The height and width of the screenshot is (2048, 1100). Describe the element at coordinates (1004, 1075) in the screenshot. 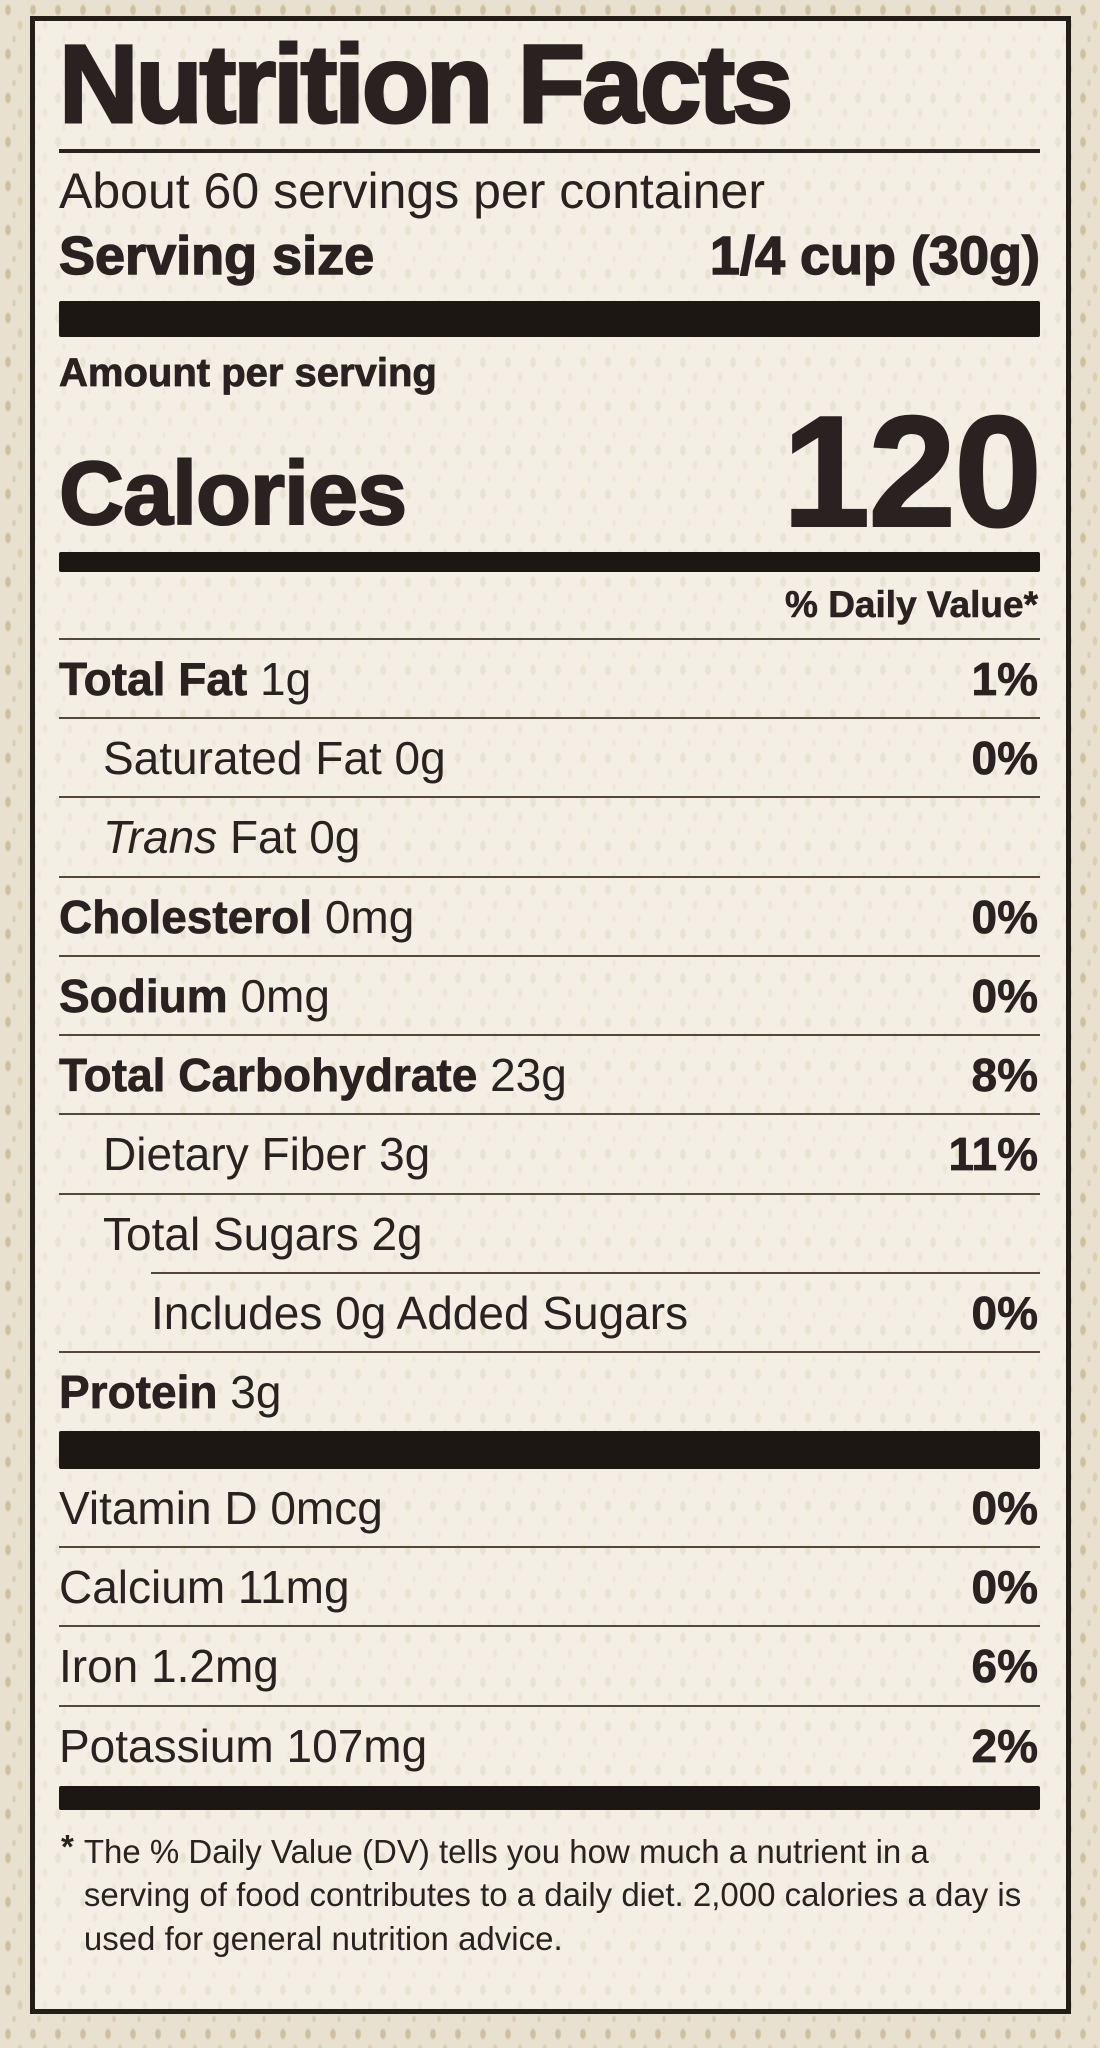

I see `nutrient-row-daily-value: 8%` at that location.